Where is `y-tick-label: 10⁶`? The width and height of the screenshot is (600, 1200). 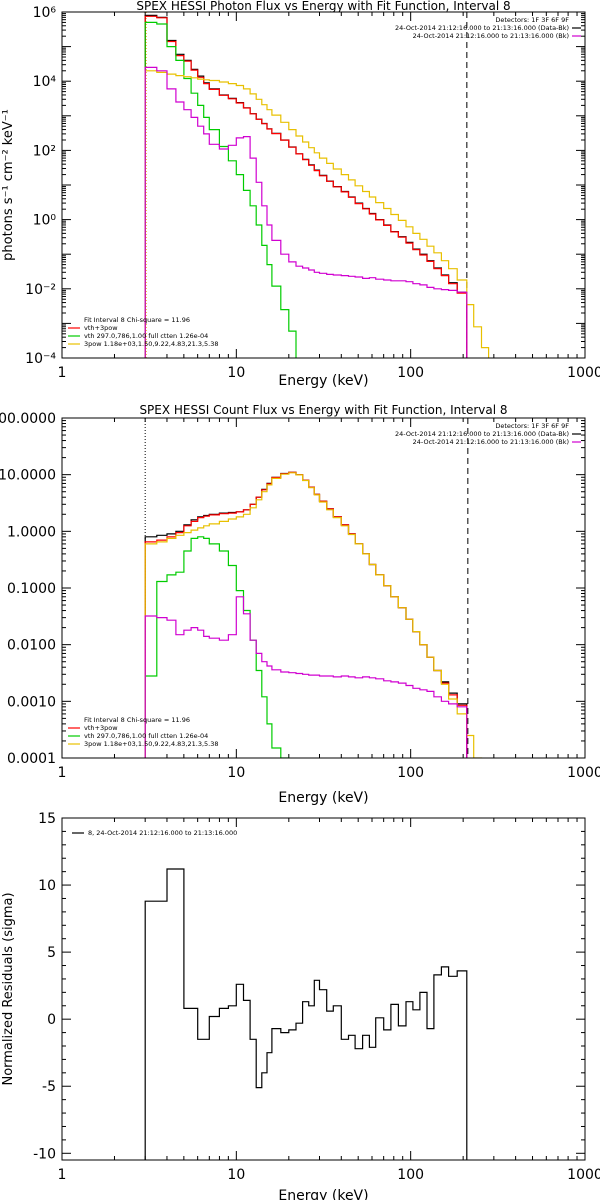
y-tick-label: 10⁶ is located at coordinates (45, 13).